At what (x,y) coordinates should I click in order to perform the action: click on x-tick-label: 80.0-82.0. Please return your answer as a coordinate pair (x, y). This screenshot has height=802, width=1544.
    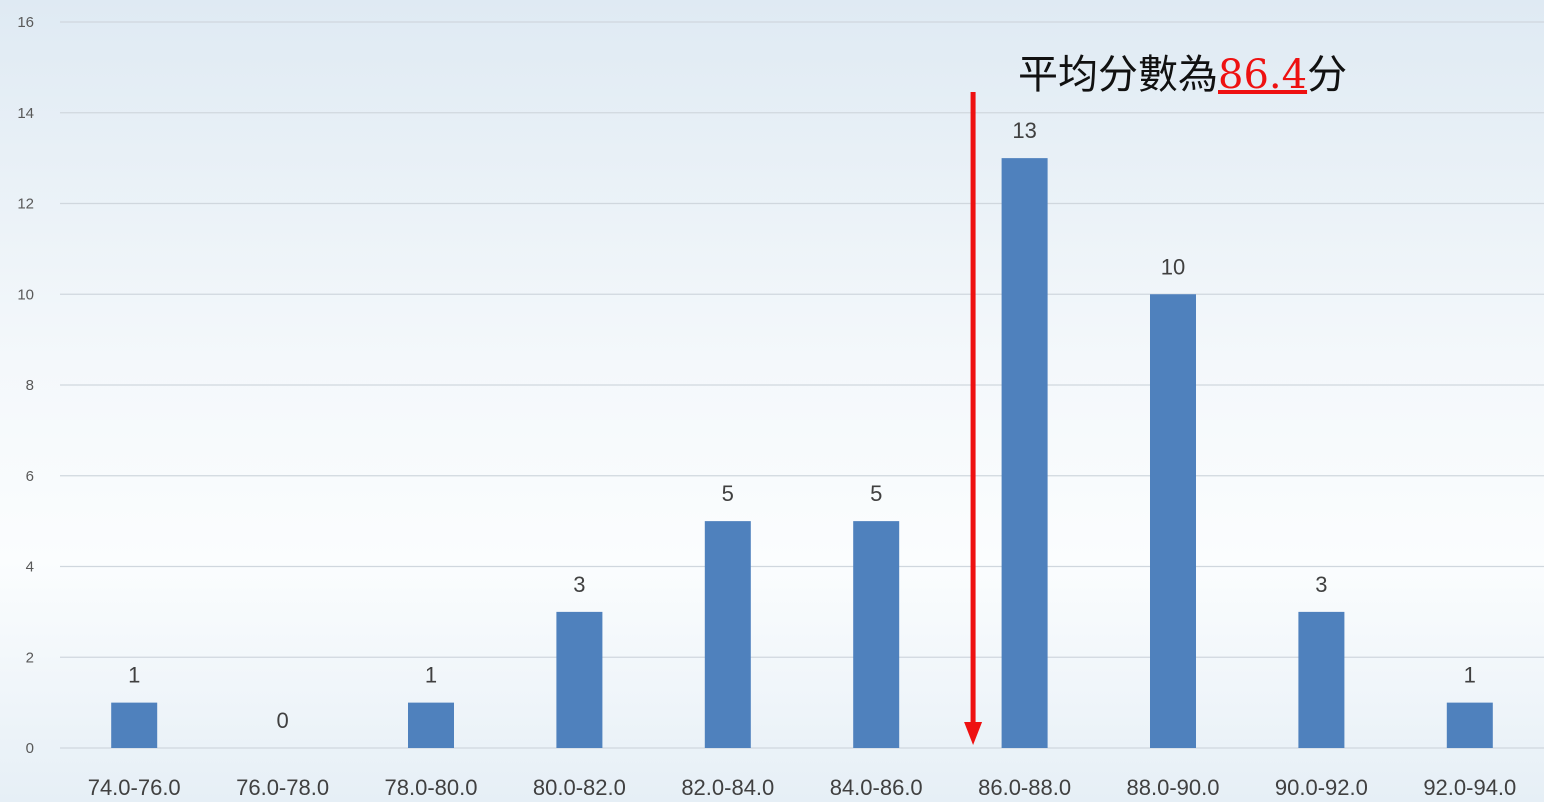
    Looking at the image, I should click on (579, 787).